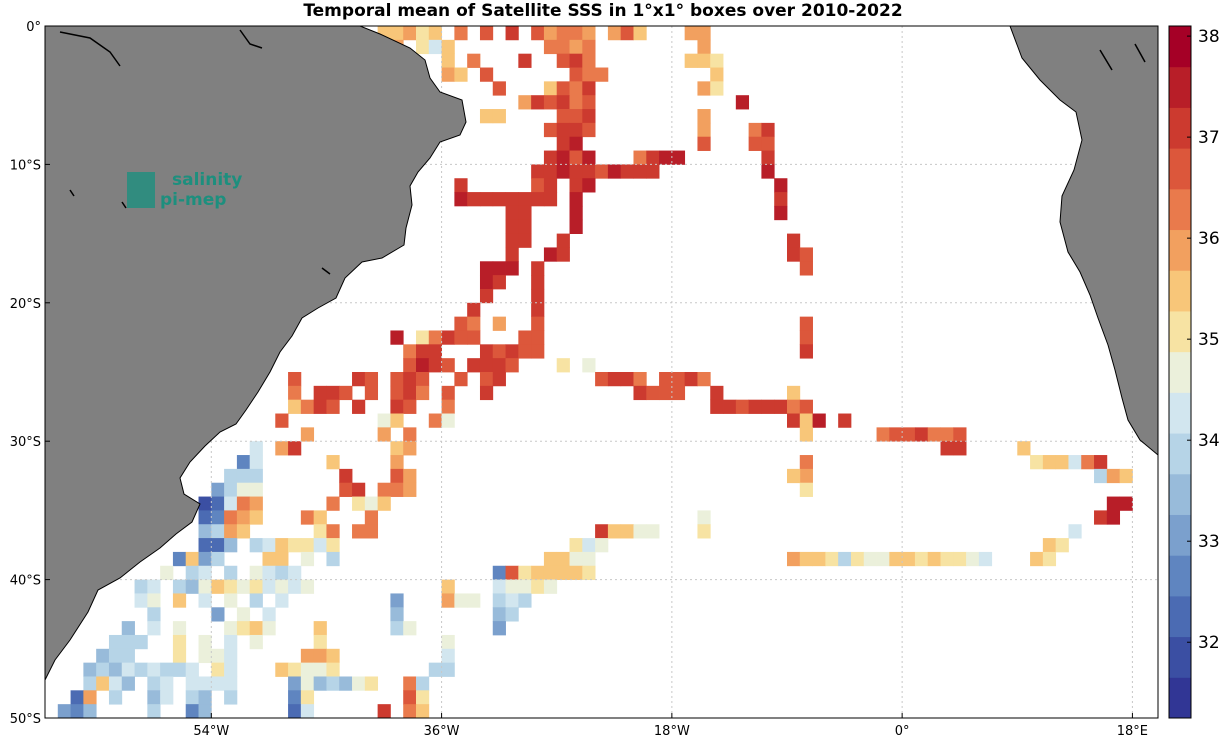 Image resolution: width=1227 pixels, height=740 pixels. I want to click on y-tick-label: 20°S, so click(25, 304).